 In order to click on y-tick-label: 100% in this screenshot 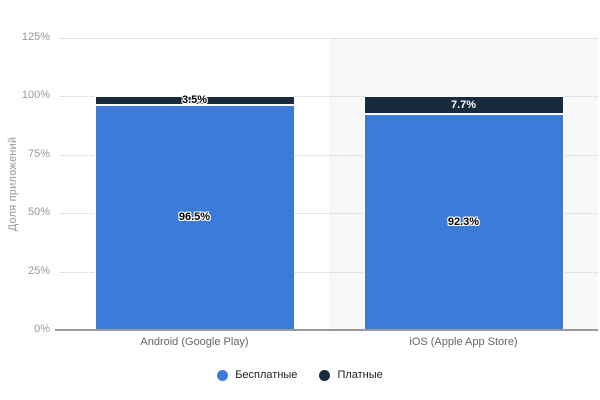, I will do `click(35, 95)`.